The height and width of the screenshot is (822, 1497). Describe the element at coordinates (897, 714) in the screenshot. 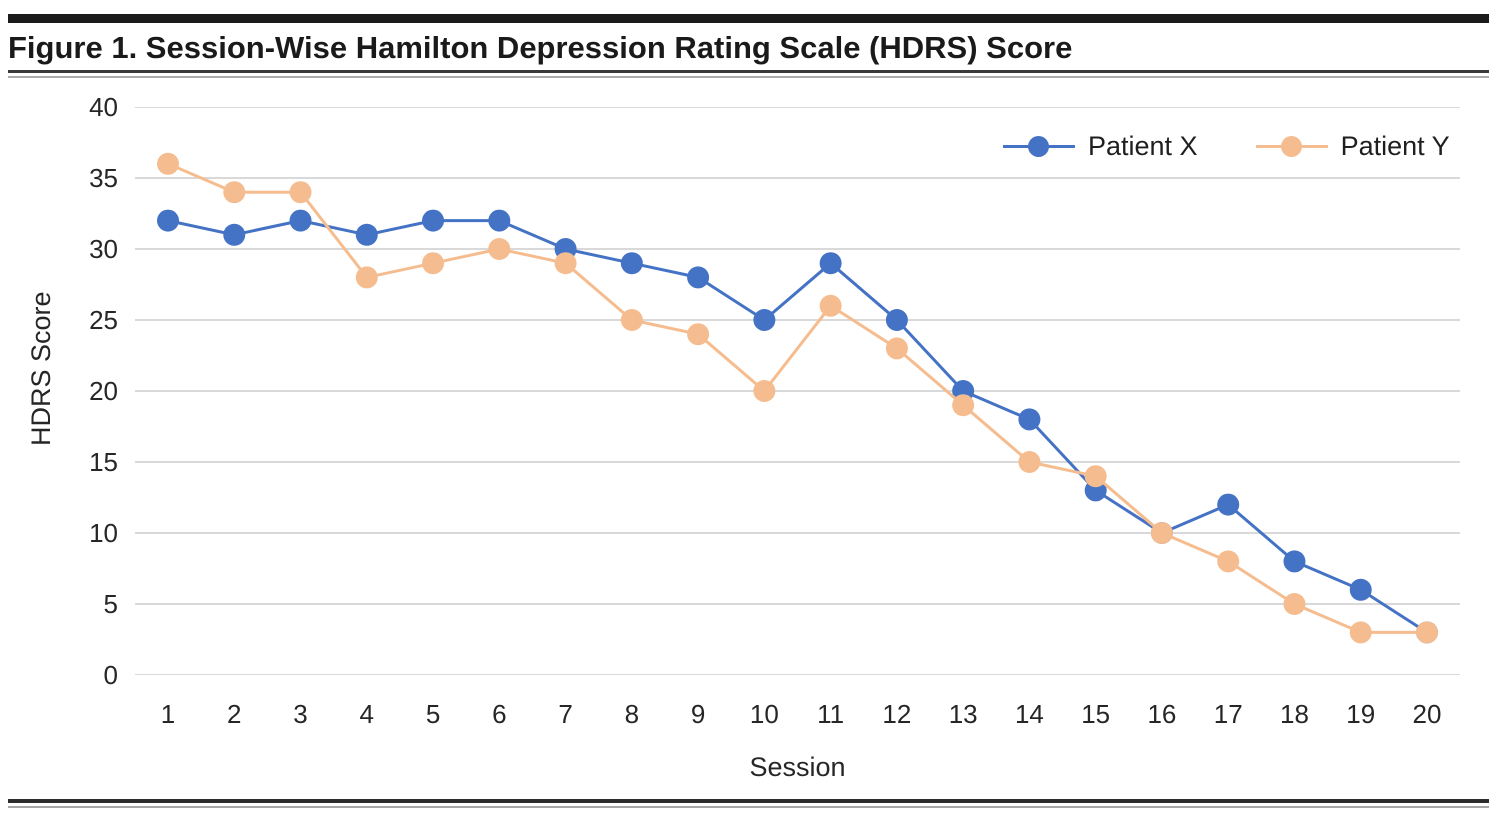

I see `x-tick-label-12: 12` at that location.